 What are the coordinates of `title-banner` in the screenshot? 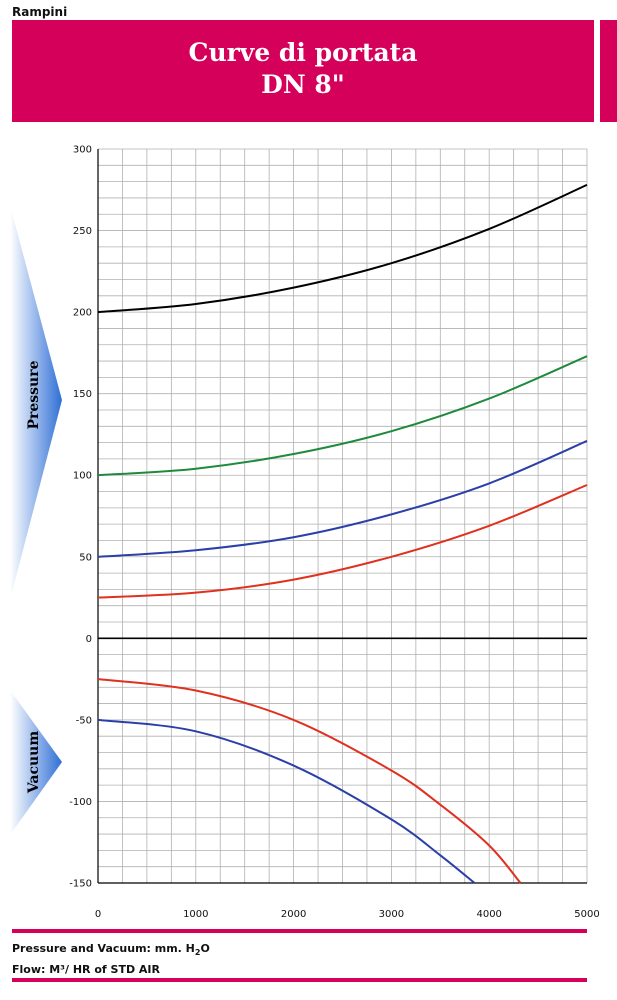 It's located at (303, 71).